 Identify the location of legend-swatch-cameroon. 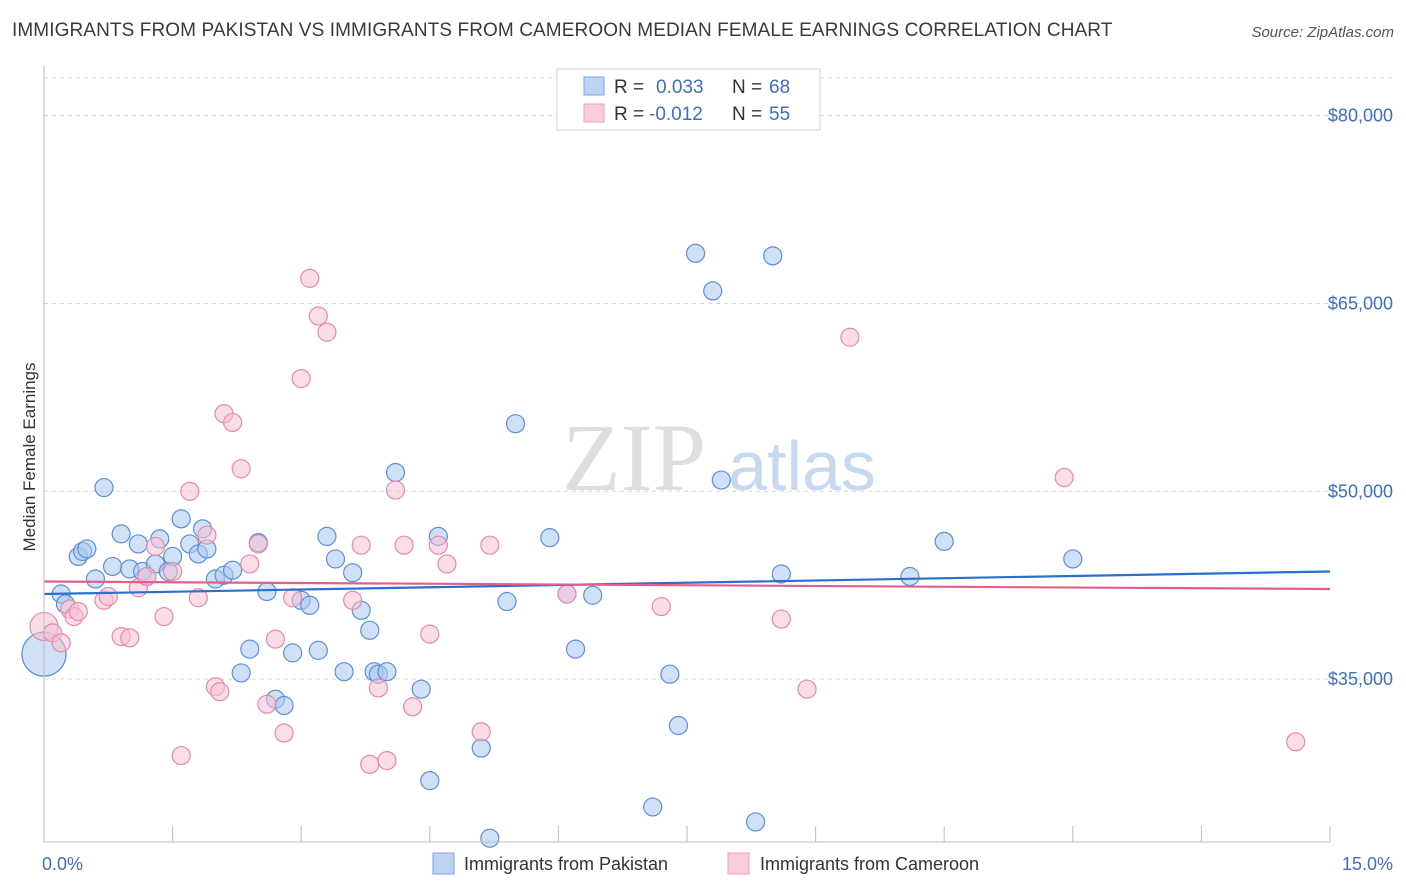
(738, 863).